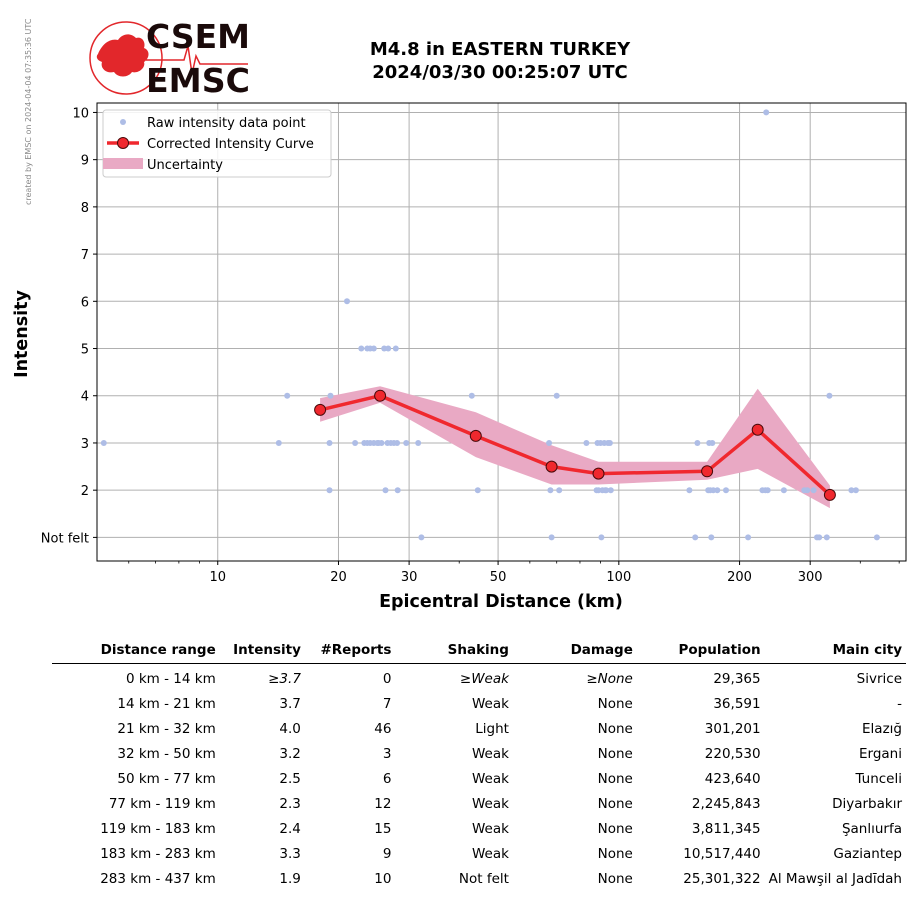  Describe the element at coordinates (85, 161) in the screenshot. I see `y-tick-label: 9` at that location.